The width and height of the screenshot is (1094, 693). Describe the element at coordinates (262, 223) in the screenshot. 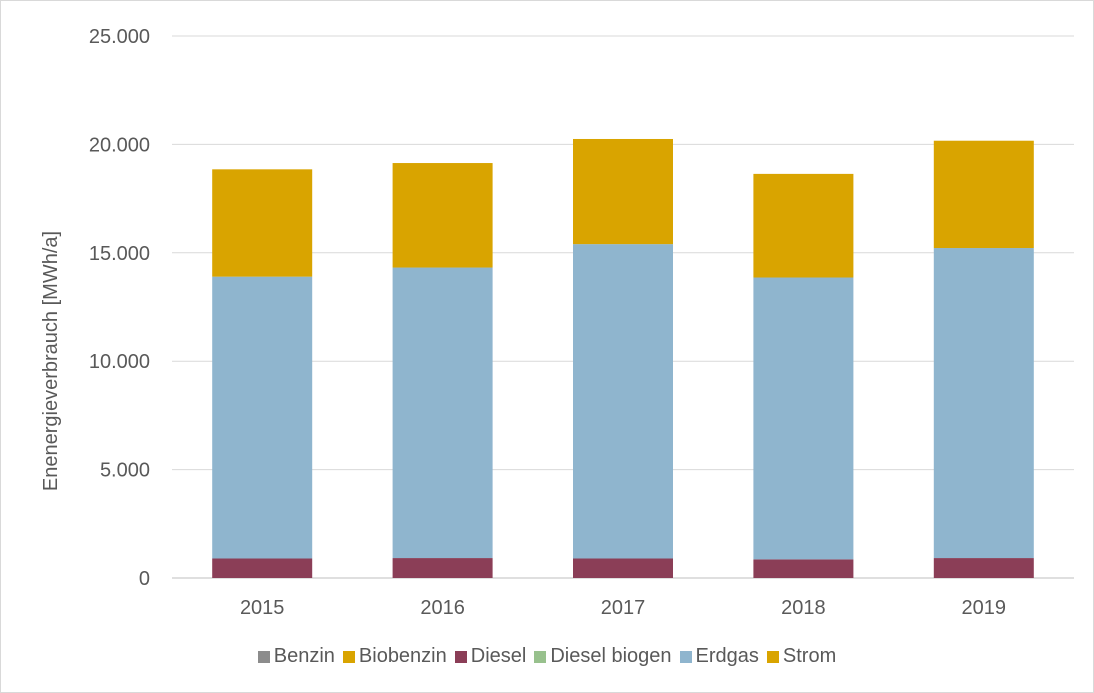

I see `bar-segment-strom-2015` at that location.